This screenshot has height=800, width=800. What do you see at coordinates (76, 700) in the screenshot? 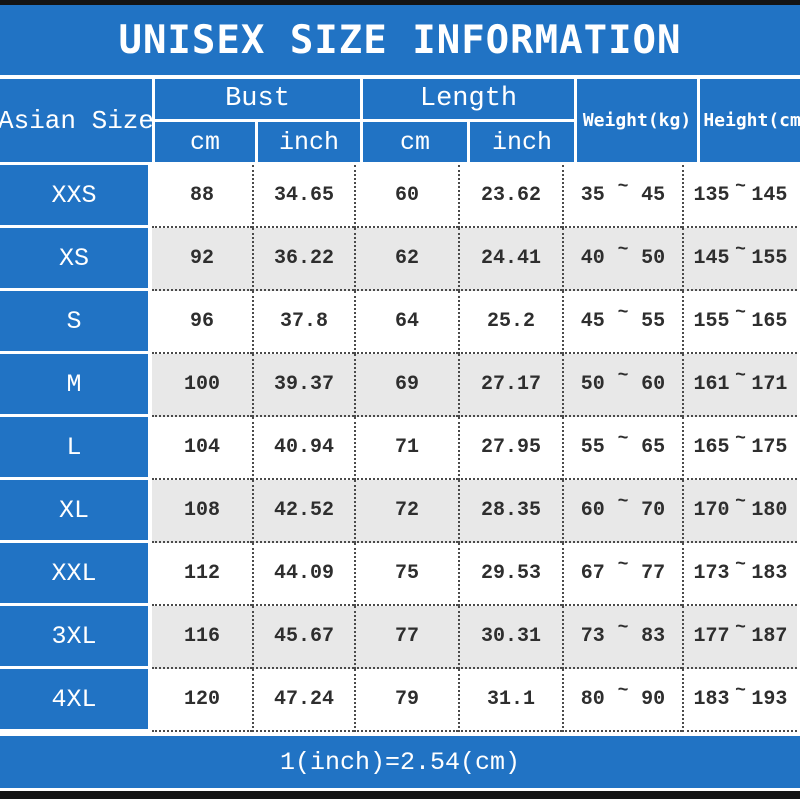
I see `size-label: 4XL` at bounding box center [76, 700].